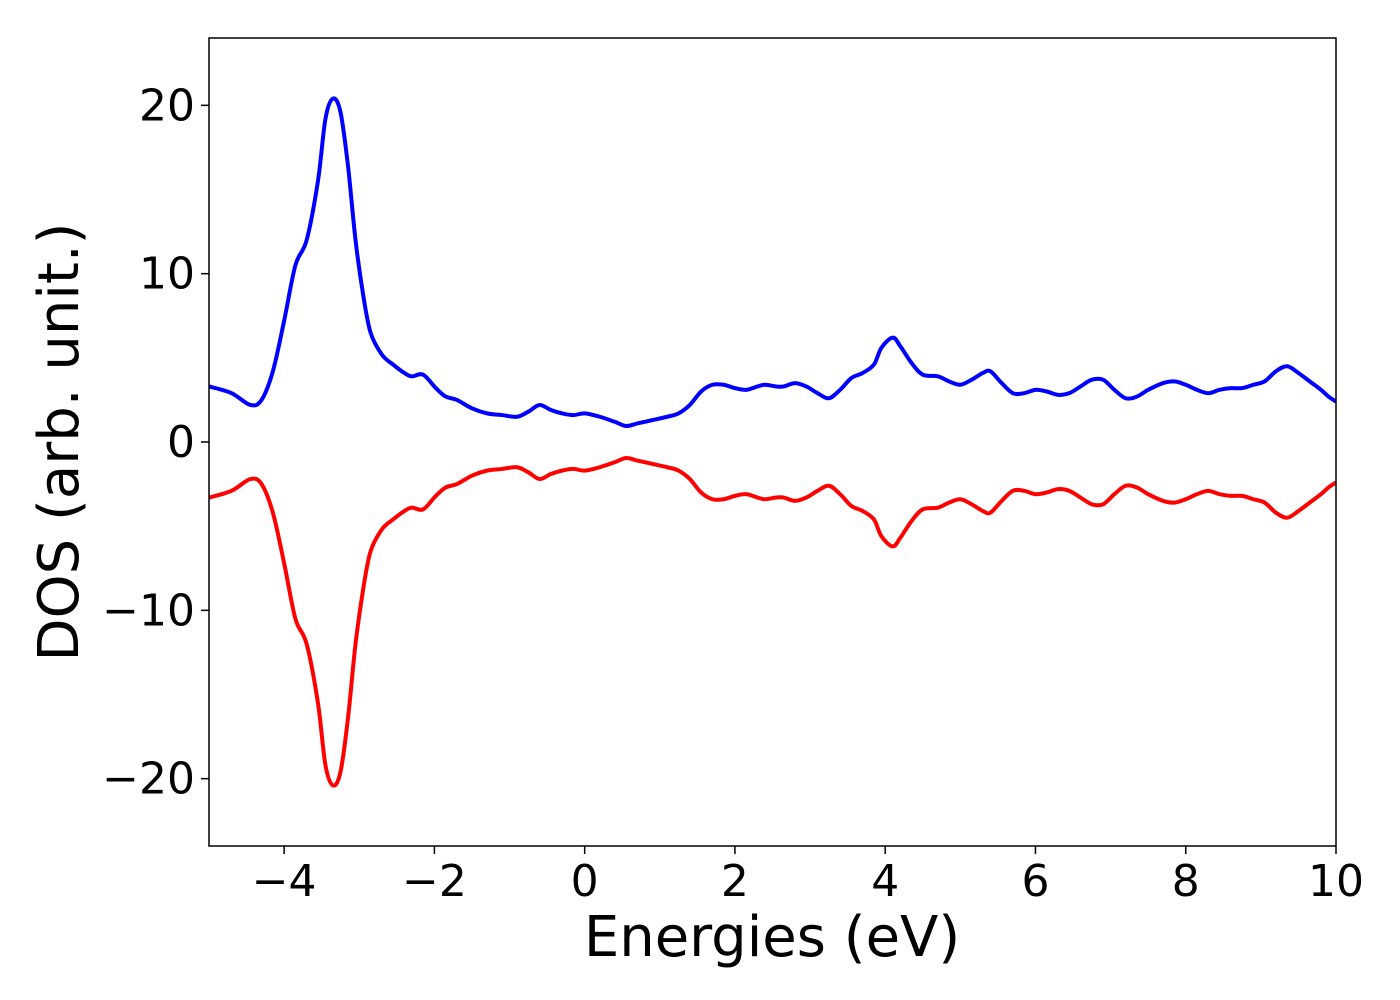  Describe the element at coordinates (1035, 881) in the screenshot. I see `x-tick-label: 6` at that location.